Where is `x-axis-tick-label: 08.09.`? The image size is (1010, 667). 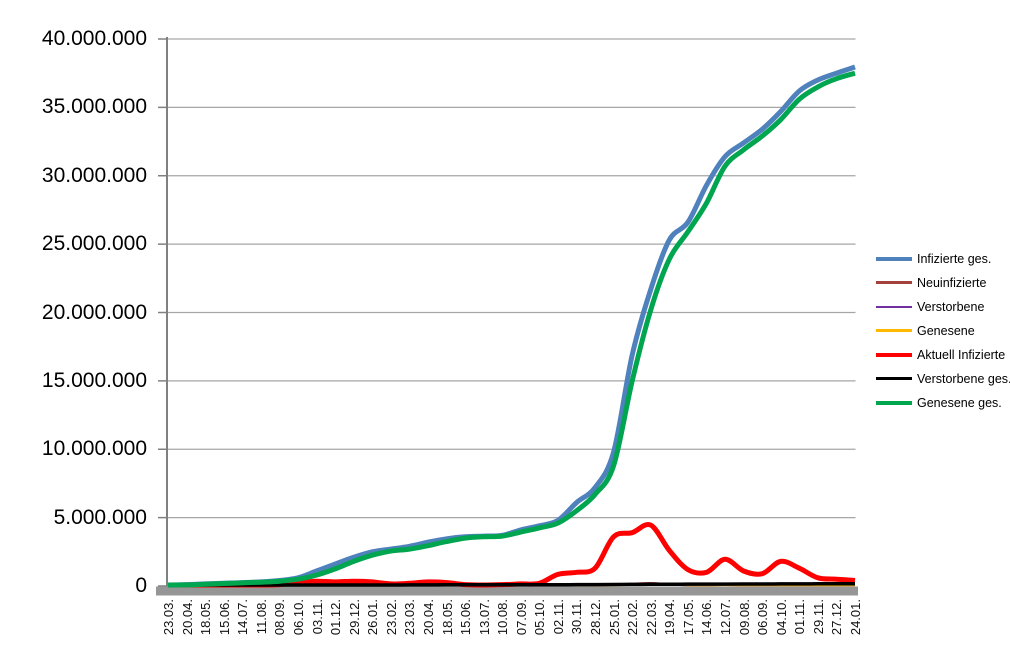
x-axis-tick-label: 08.09. is located at coordinates (280, 617).